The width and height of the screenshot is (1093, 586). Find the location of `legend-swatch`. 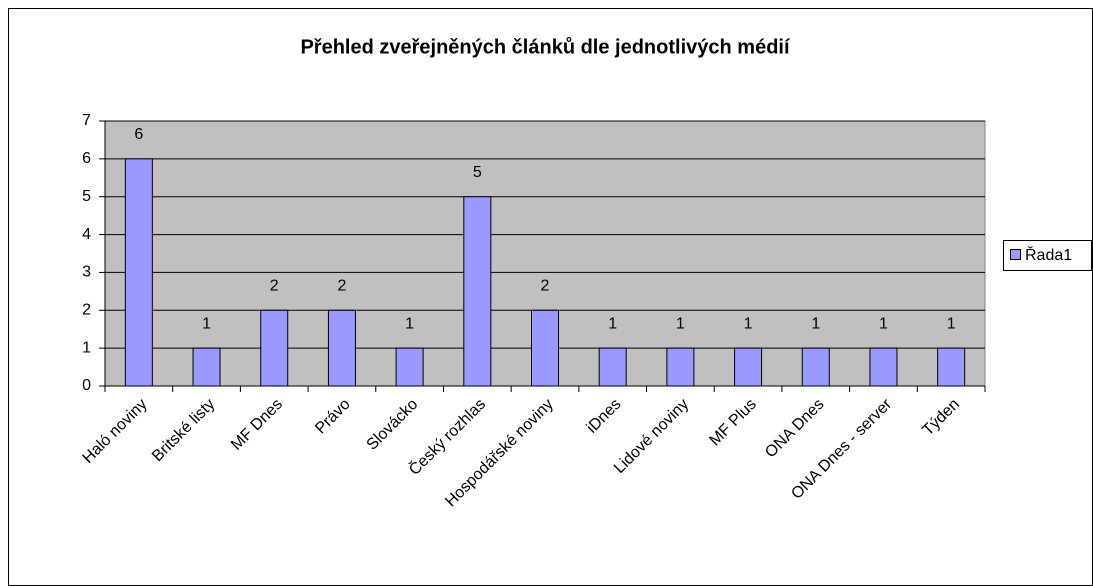

legend-swatch is located at coordinates (1015, 254).